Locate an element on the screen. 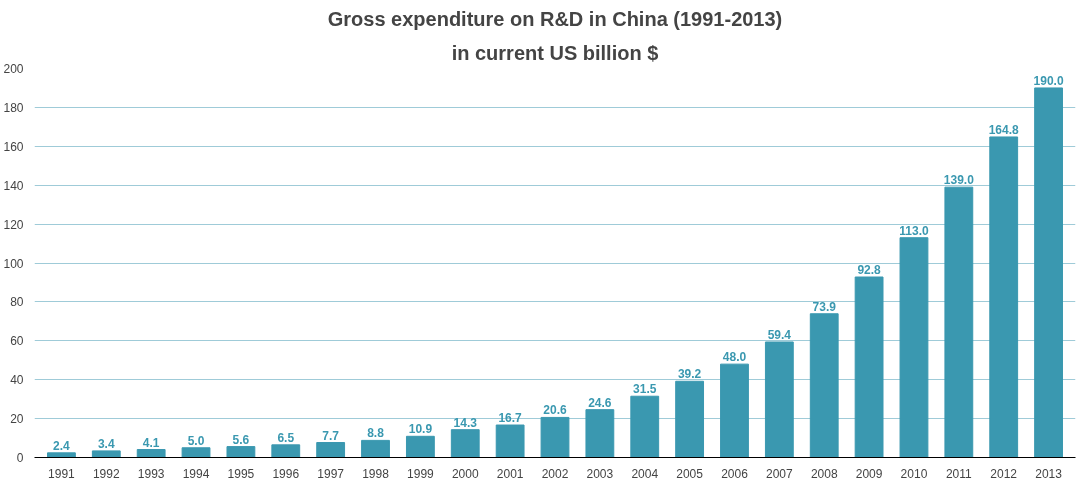 Image resolution: width=1089 pixels, height=485 pixels. x-tick-label: 2001 is located at coordinates (510, 473).